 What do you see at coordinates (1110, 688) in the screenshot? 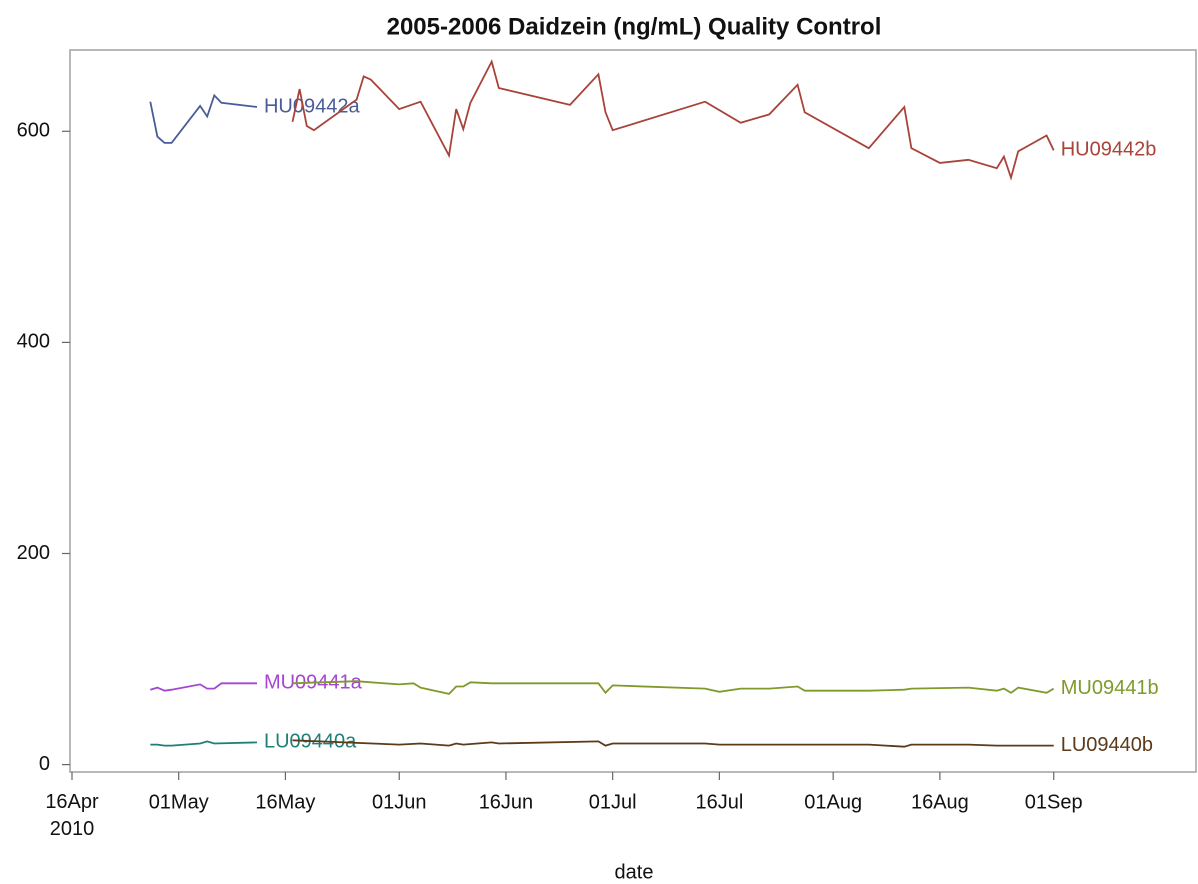
I see `series-label: MU09441b` at bounding box center [1110, 688].